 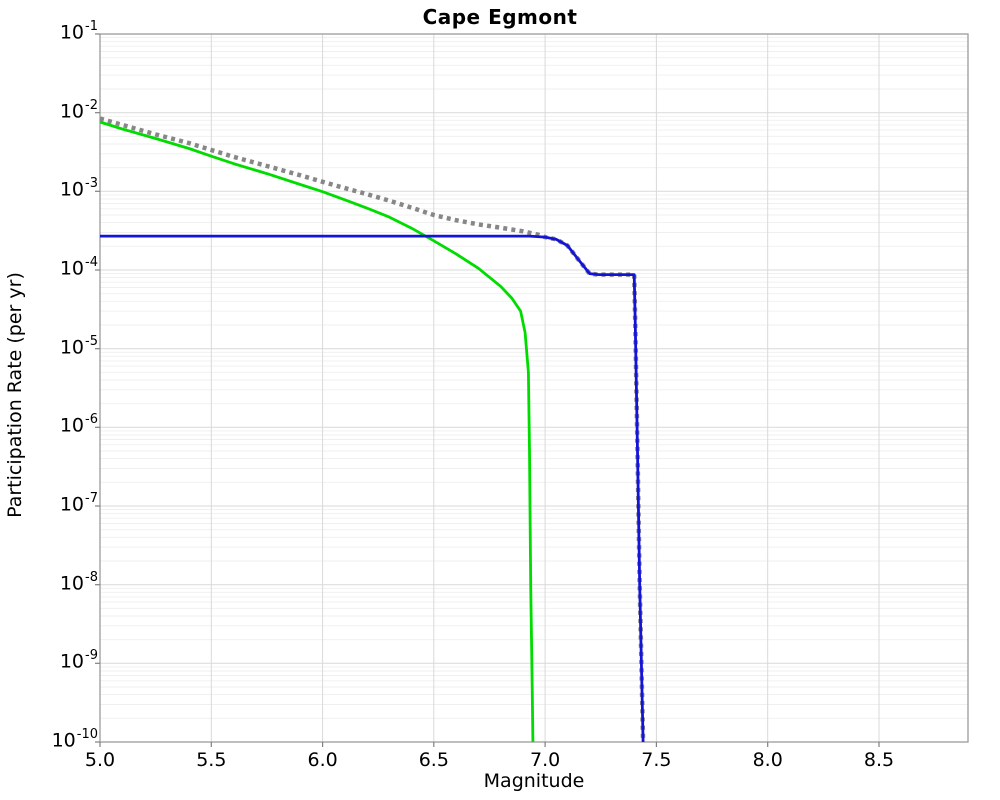 What do you see at coordinates (78, 346) in the screenshot?
I see `y-tick-label: 10⁻⁵` at bounding box center [78, 346].